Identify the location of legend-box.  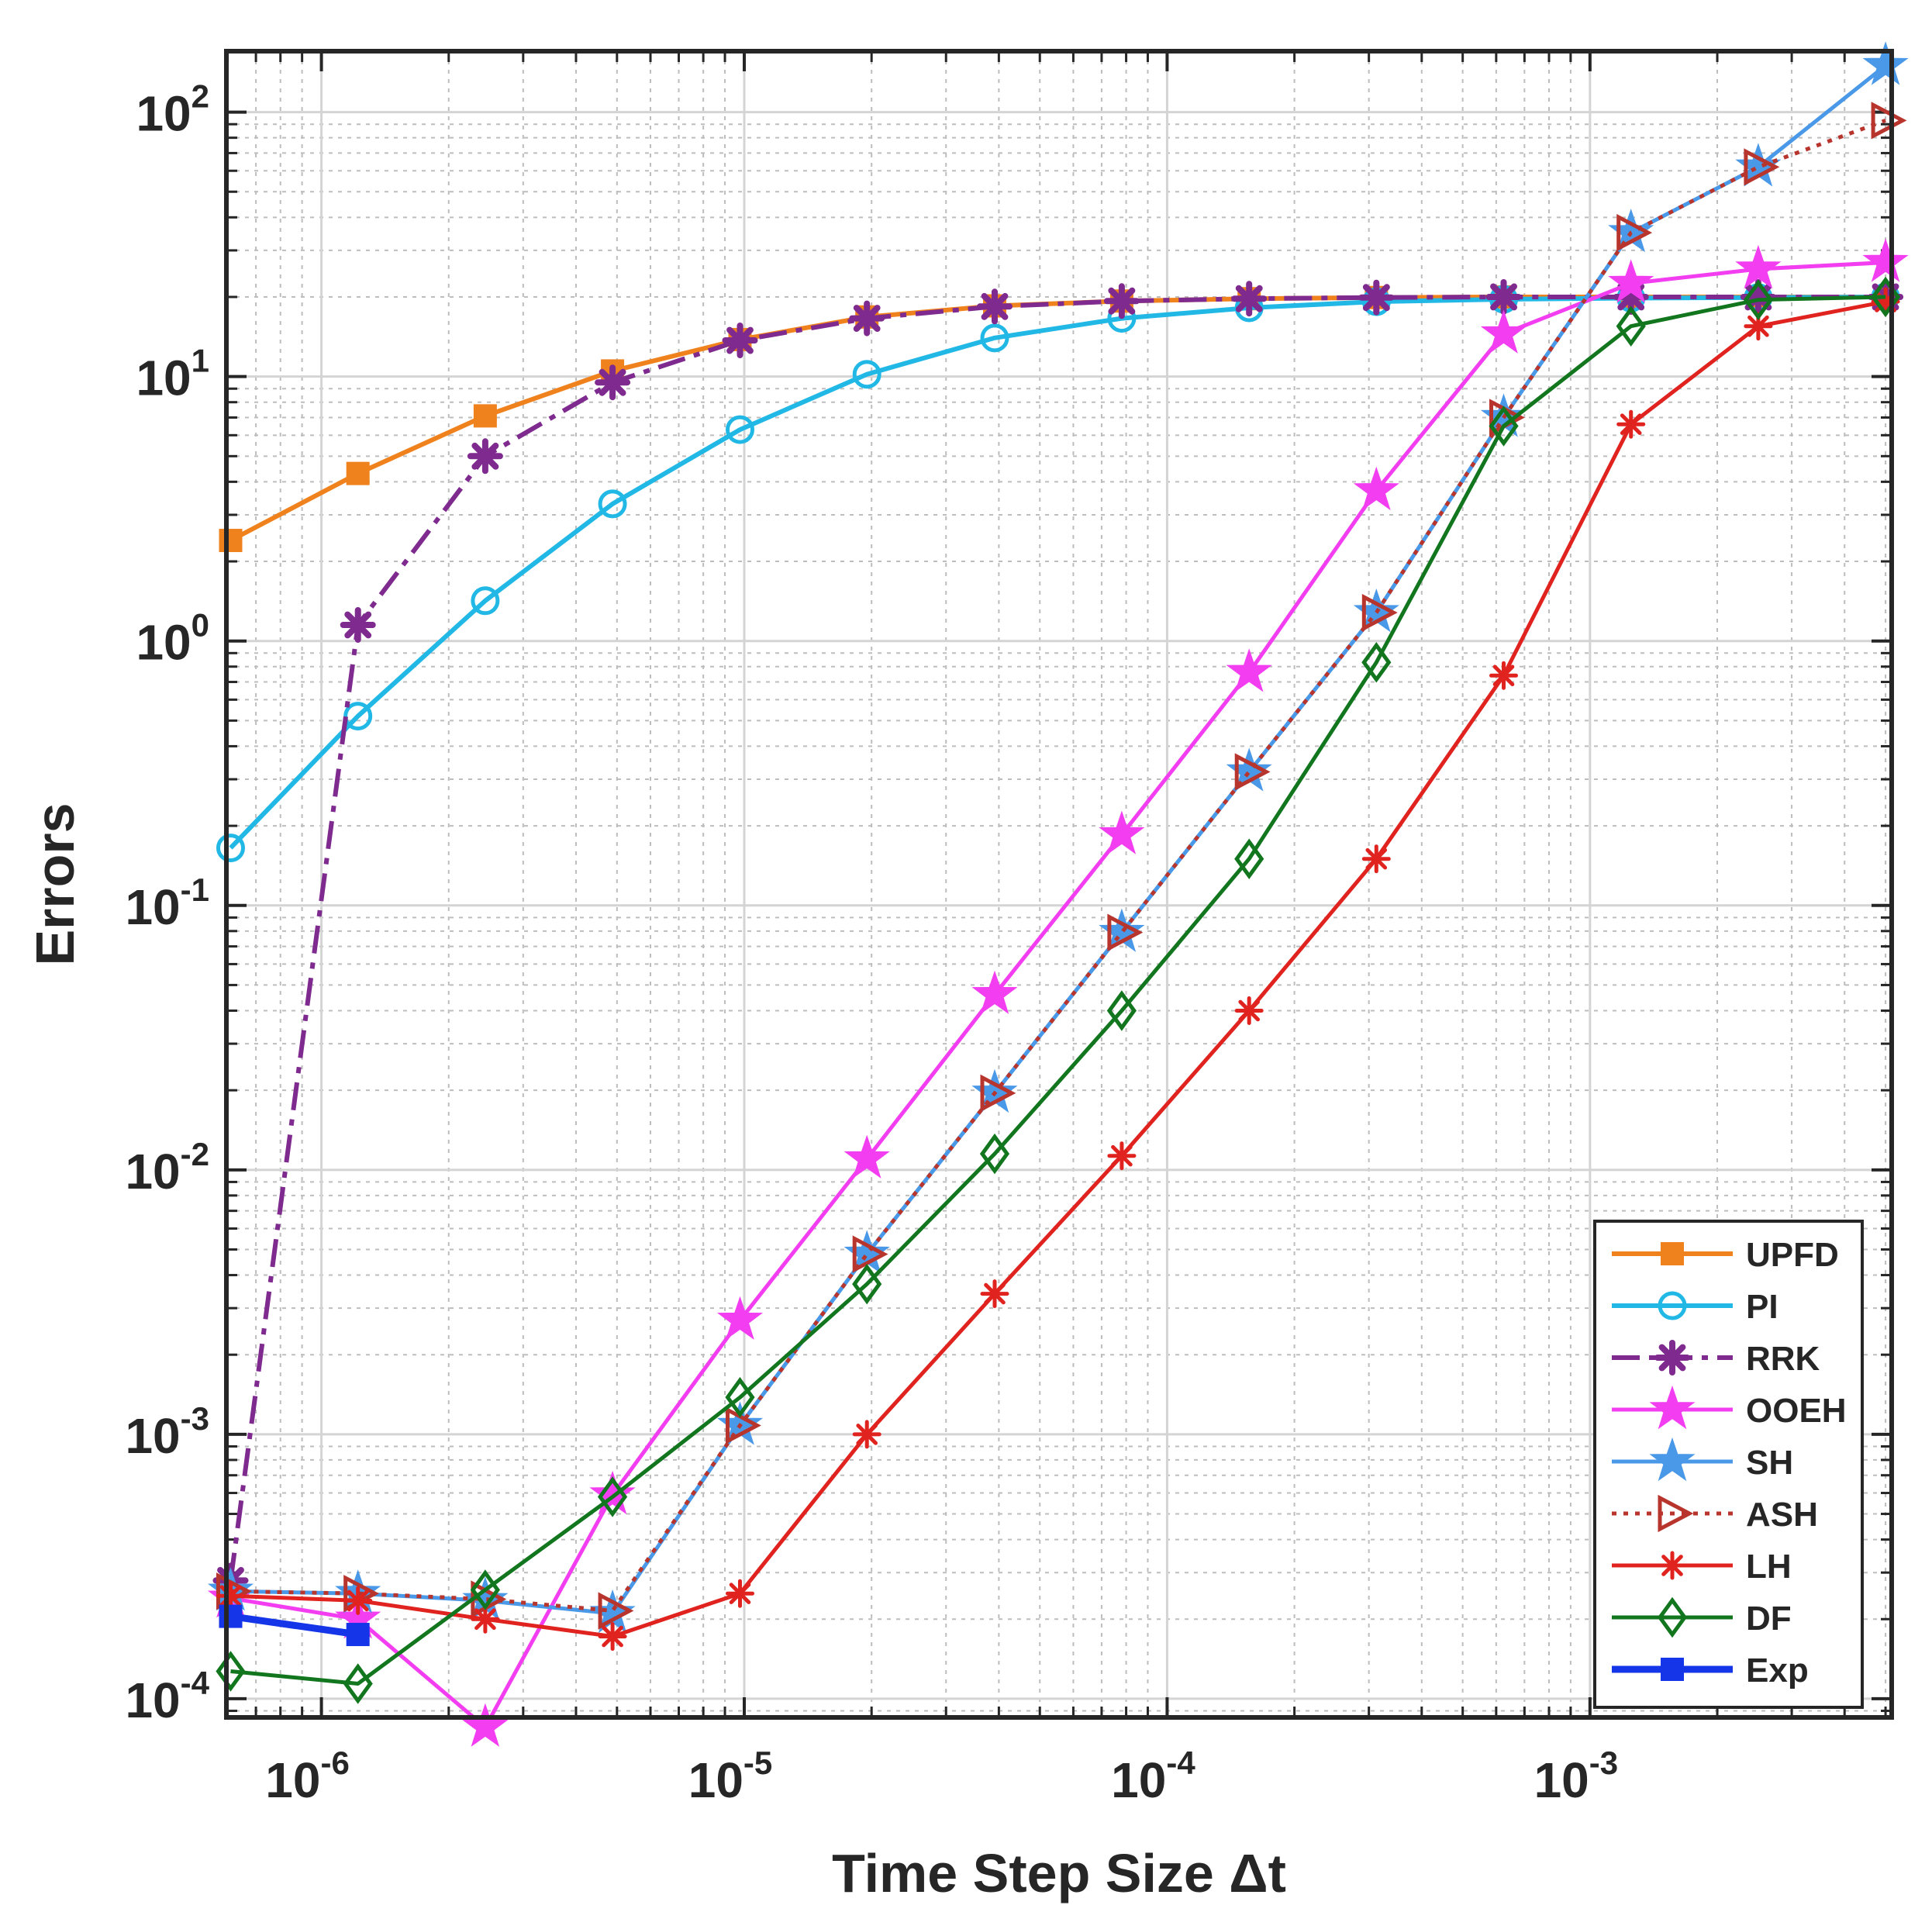
(1728, 1465).